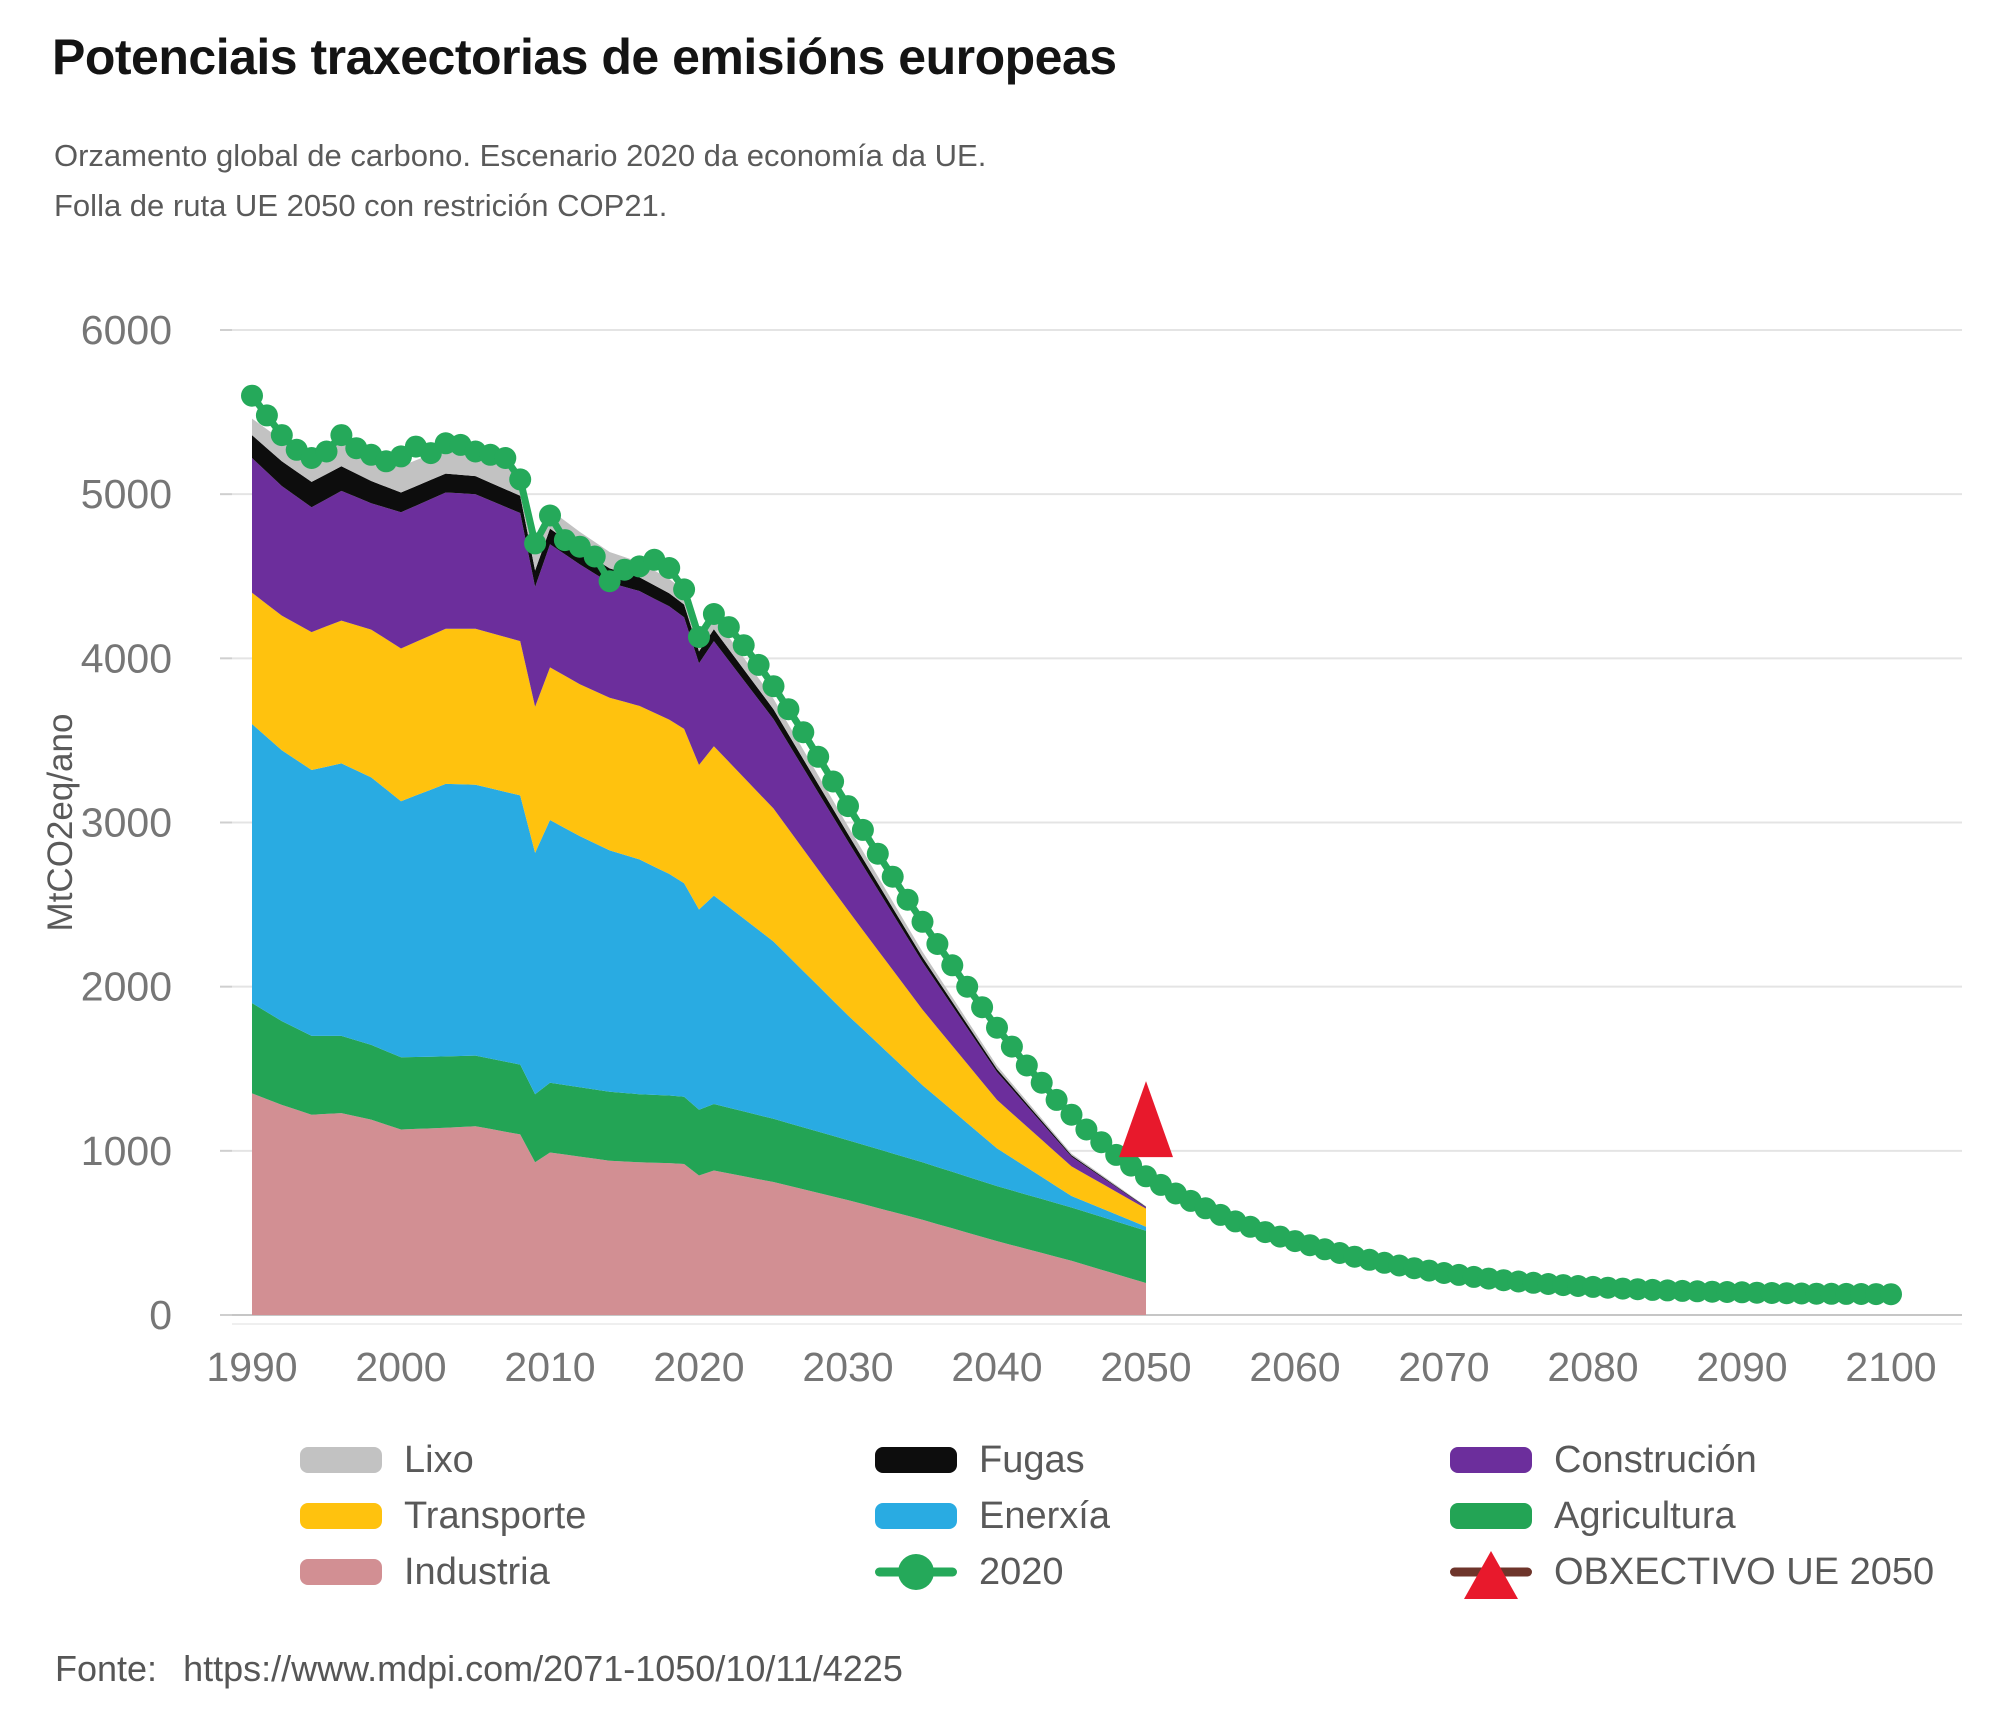 The width and height of the screenshot is (2000, 1718). Describe the element at coordinates (699, 1204) in the screenshot. I see `area-industria` at that location.